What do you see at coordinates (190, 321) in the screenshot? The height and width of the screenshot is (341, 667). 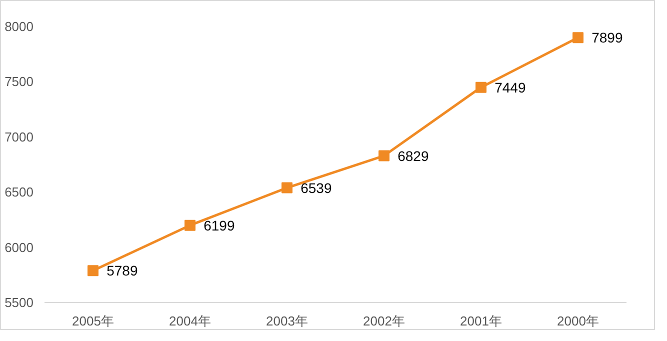 I see `x-tick-label: 2004年` at bounding box center [190, 321].